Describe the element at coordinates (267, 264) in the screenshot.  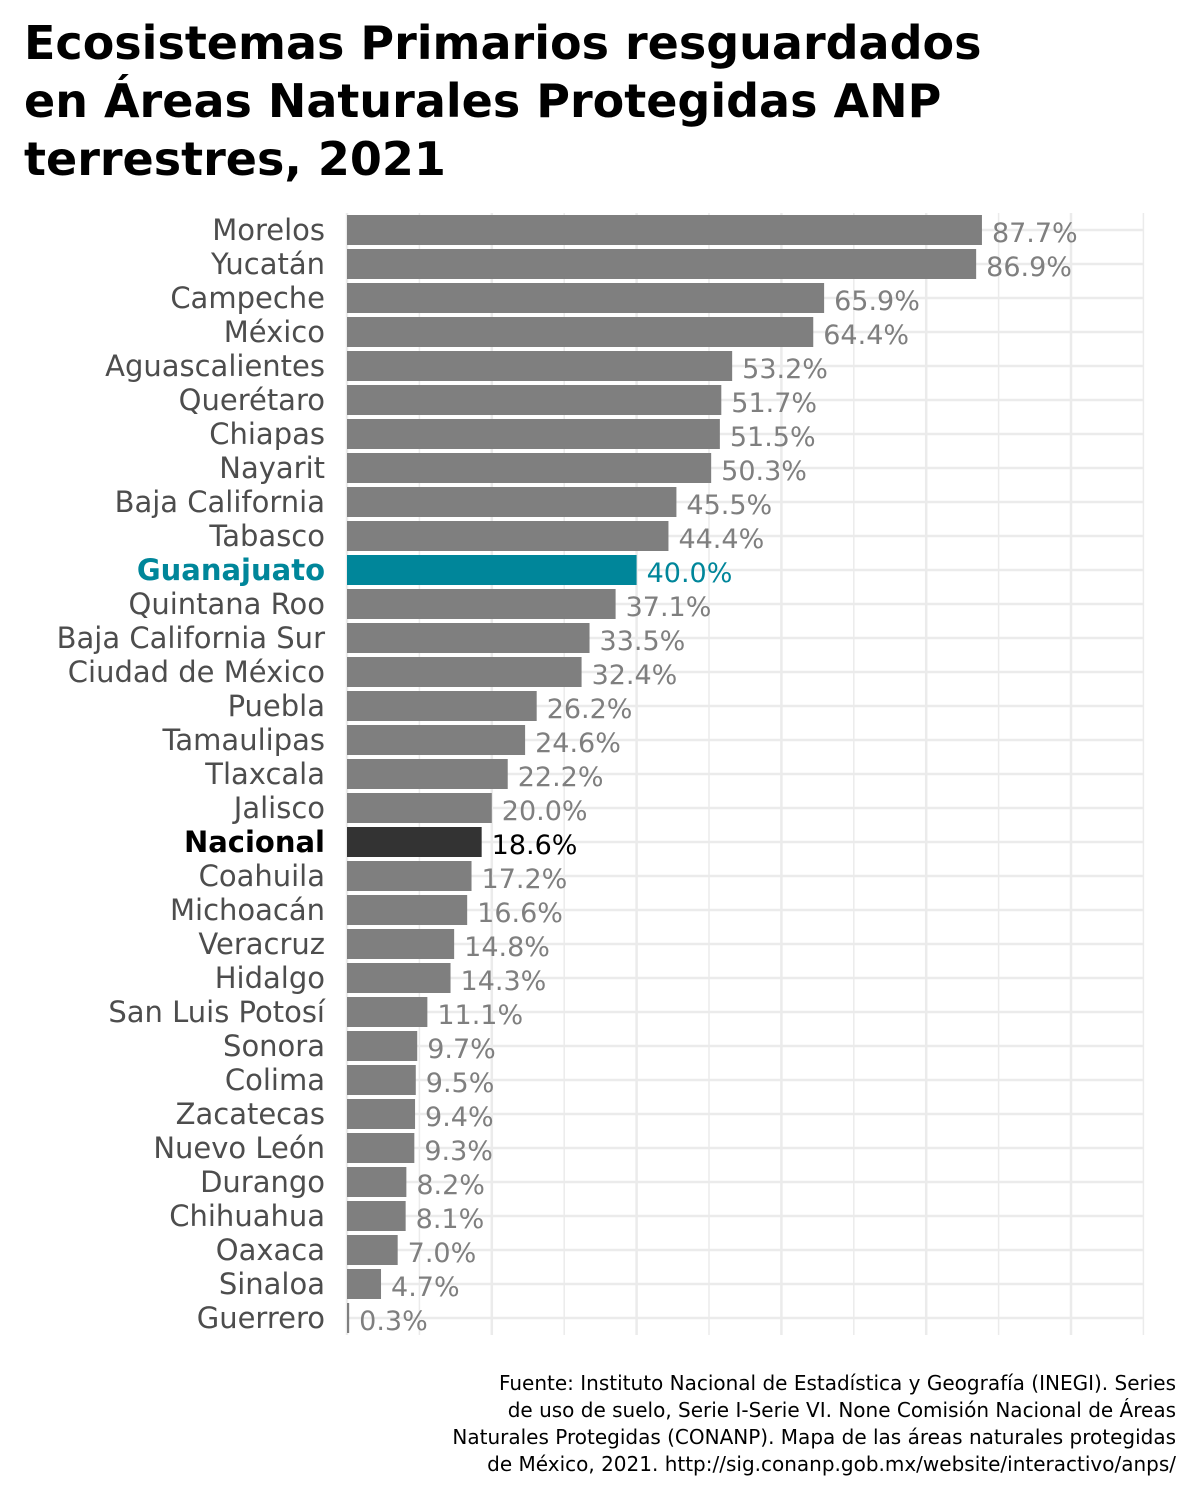
I see `category-label: Yucatán` at that location.